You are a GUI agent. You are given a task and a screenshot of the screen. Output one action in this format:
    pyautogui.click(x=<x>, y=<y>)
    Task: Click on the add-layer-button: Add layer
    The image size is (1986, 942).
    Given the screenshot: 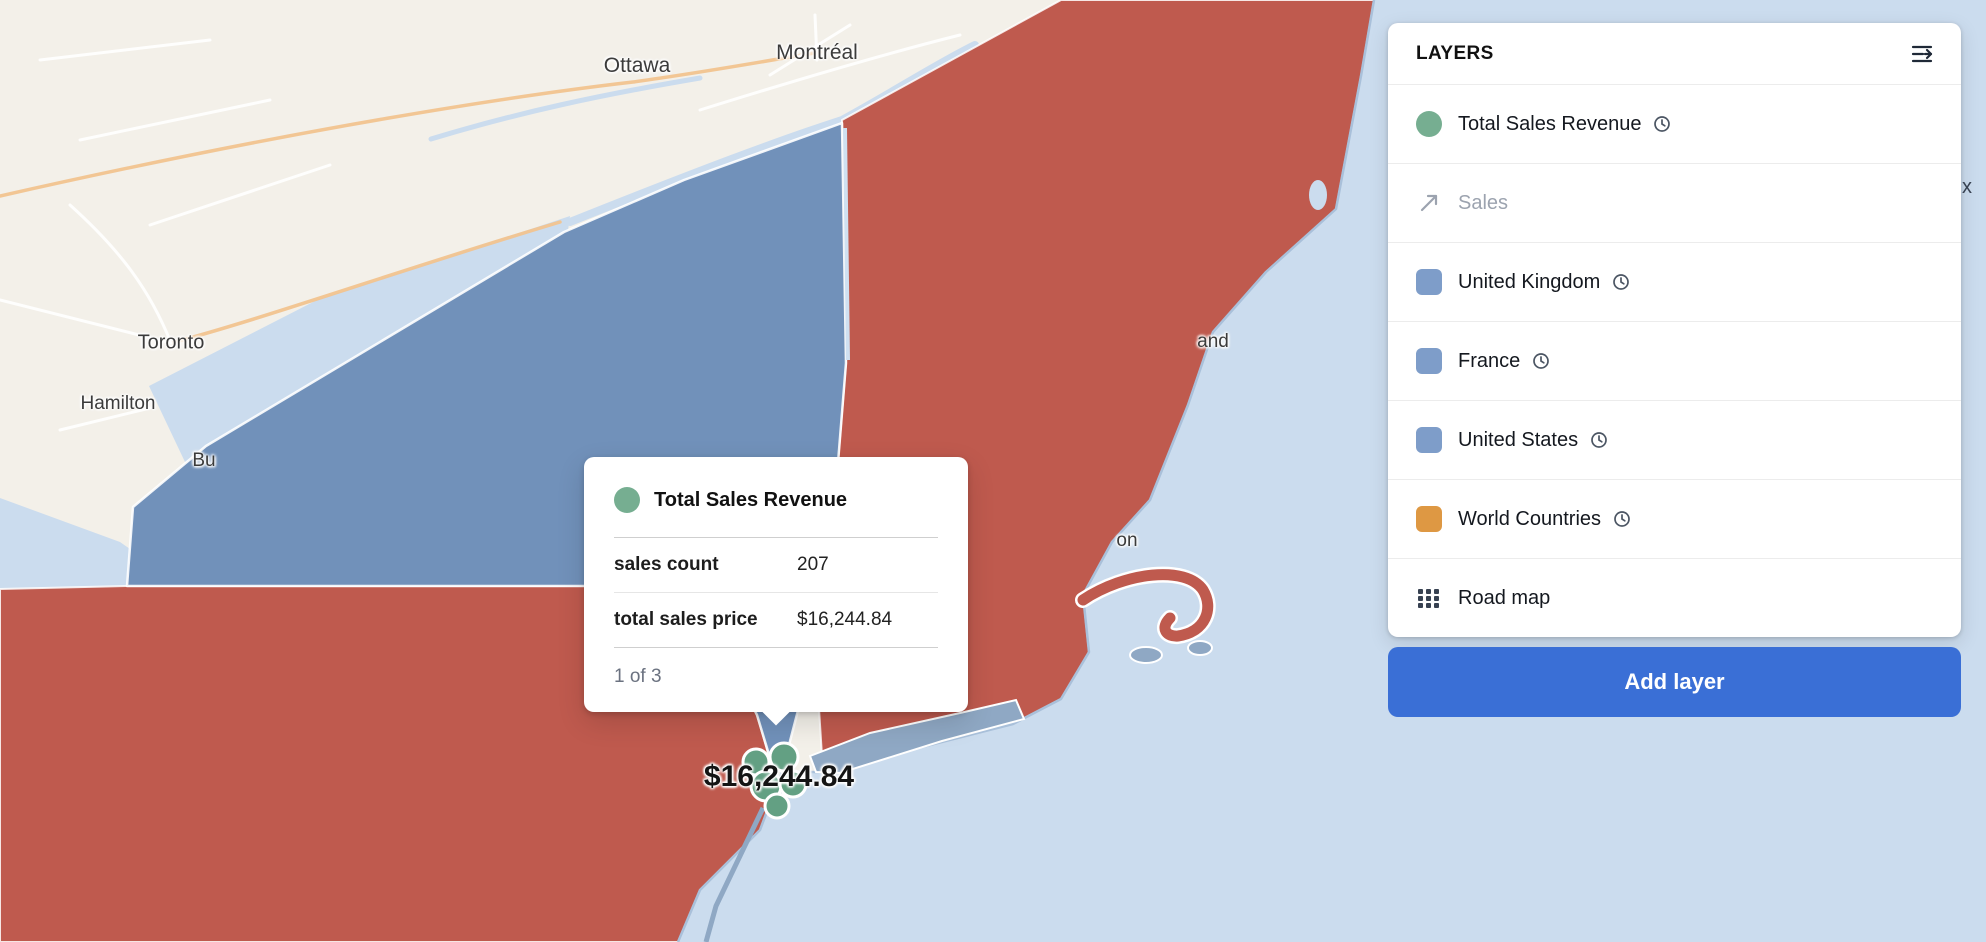 What is the action you would take?
    pyautogui.click(x=1674, y=682)
    